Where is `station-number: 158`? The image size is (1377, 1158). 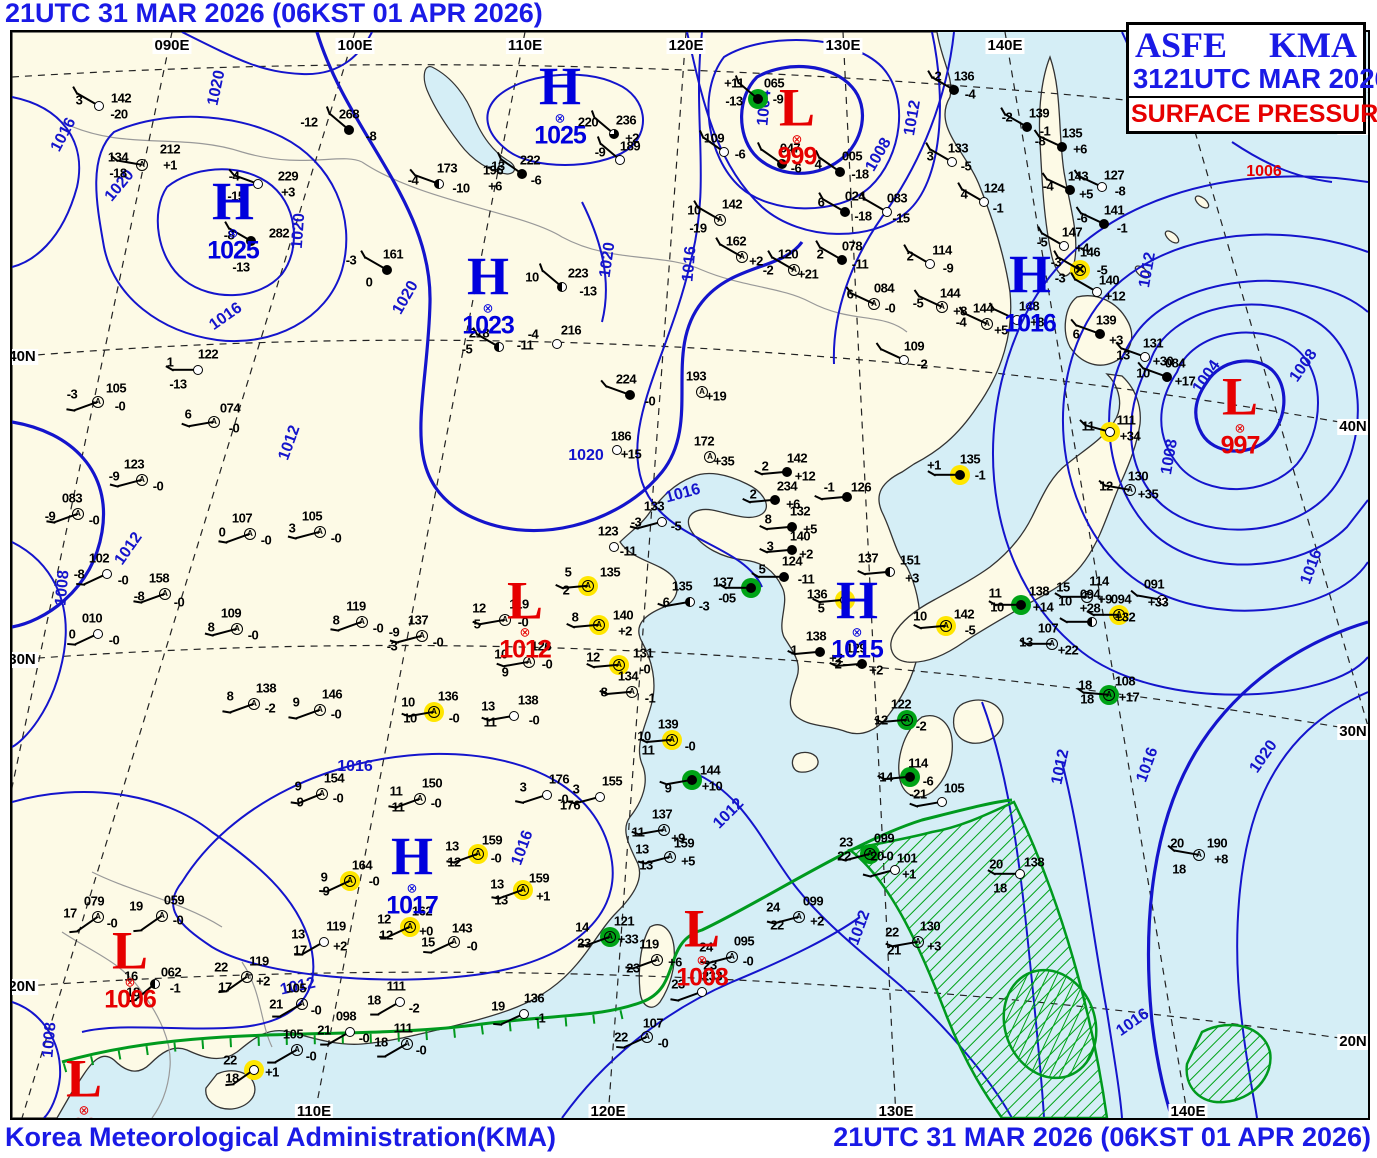 station-number: 158 is located at coordinates (159, 578).